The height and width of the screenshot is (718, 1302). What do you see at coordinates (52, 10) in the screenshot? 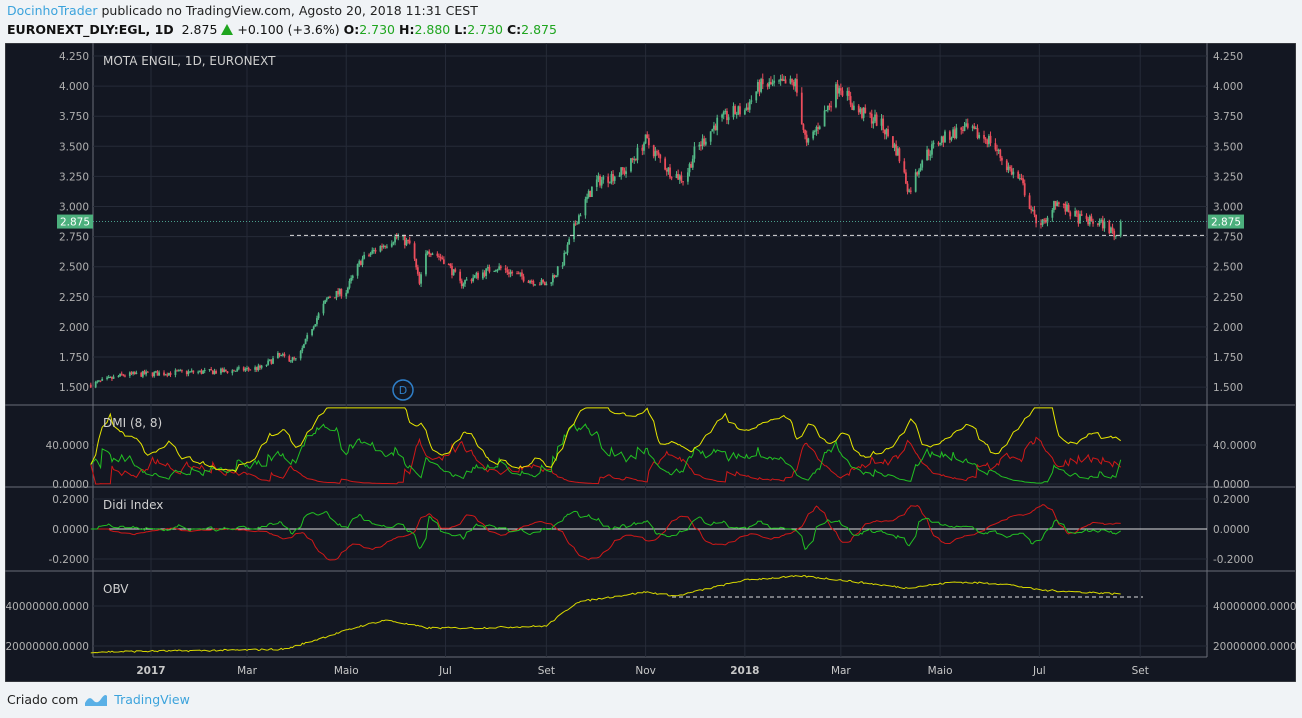
I see `author-link: DocinhoTrader` at bounding box center [52, 10].